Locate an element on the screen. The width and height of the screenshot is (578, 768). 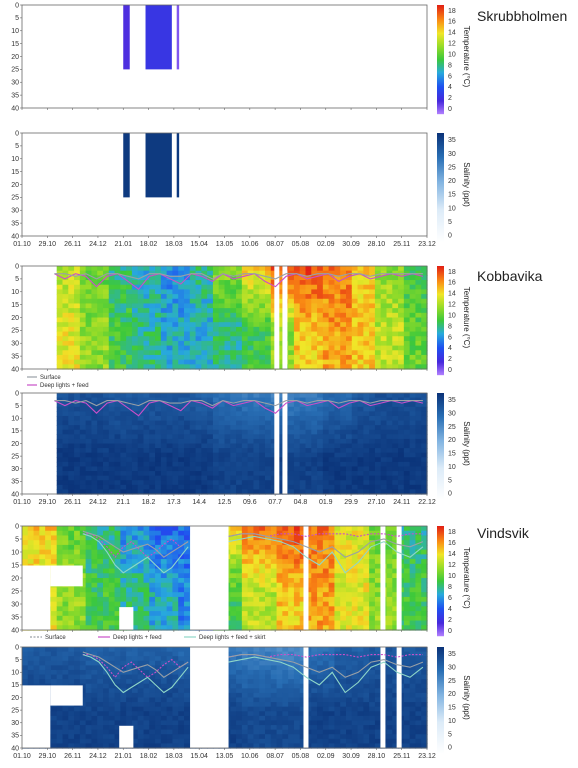
colorbar-tick-label: 4 is located at coordinates (450, 87).